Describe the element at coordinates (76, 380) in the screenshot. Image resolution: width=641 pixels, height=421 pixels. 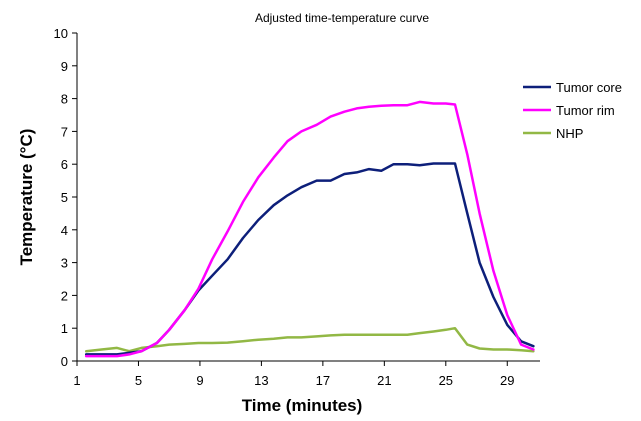
I see `x-tick-label: 1` at that location.